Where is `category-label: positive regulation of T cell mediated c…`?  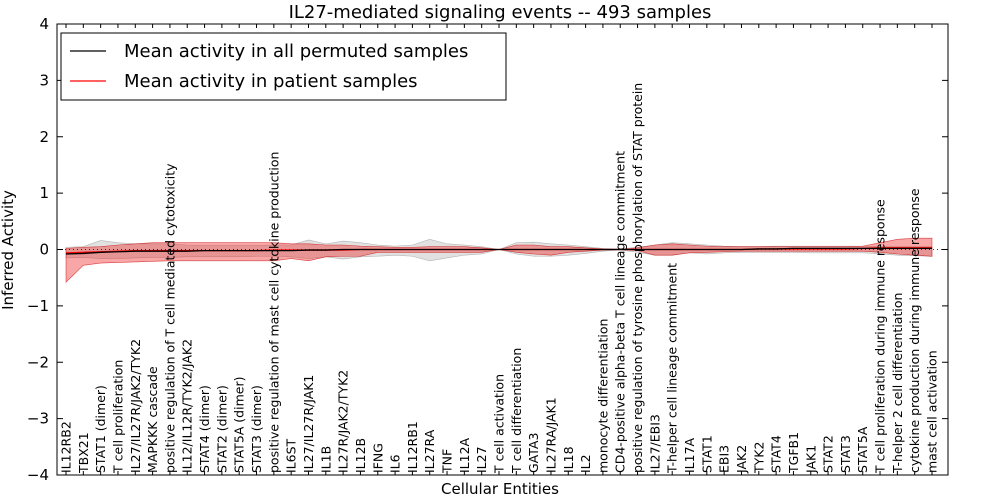
category-label: positive regulation of T cell mediated c… is located at coordinates (169, 318).